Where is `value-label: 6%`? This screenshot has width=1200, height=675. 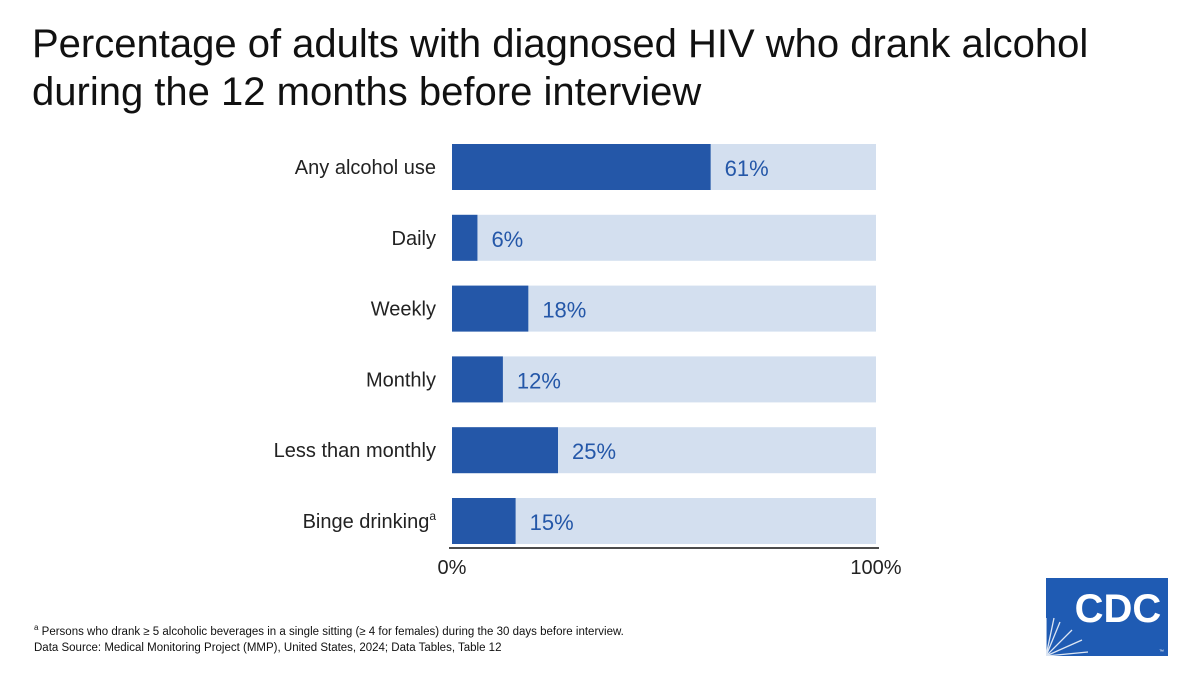
value-label: 6% is located at coordinates (507, 239).